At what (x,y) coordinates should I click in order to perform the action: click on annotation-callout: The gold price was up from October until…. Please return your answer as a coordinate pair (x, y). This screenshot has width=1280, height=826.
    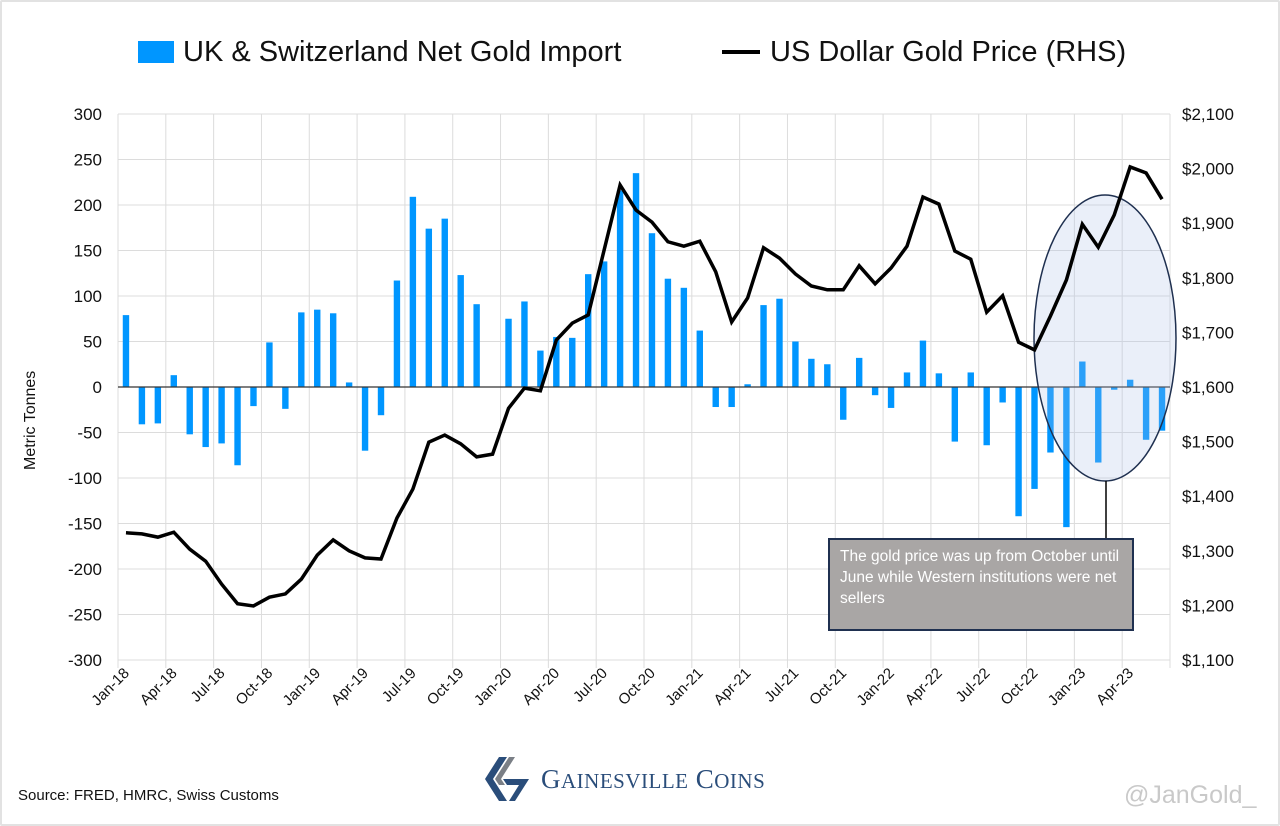
    Looking at the image, I should click on (981, 584).